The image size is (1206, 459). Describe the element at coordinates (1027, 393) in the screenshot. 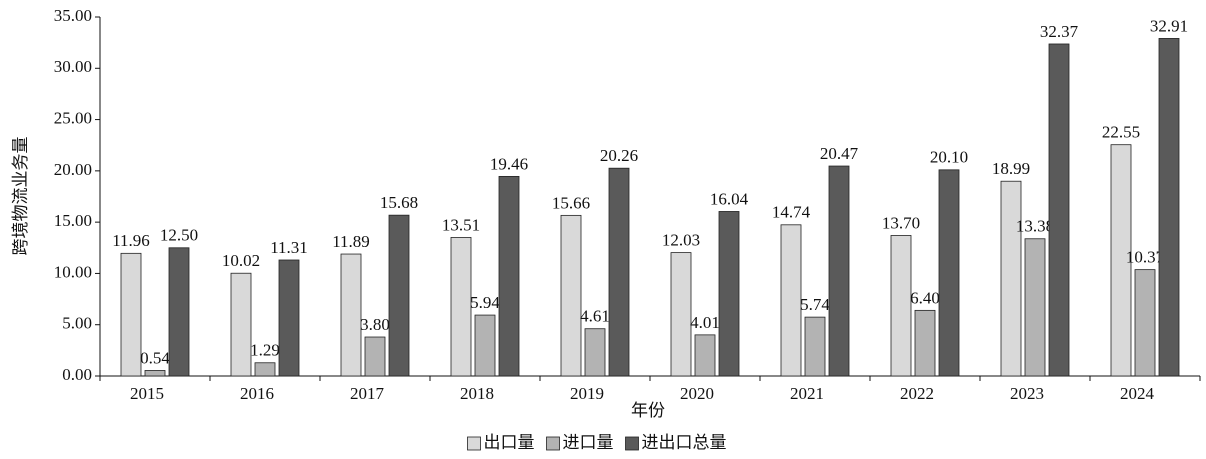

I see `x-tick-label: 2023` at that location.